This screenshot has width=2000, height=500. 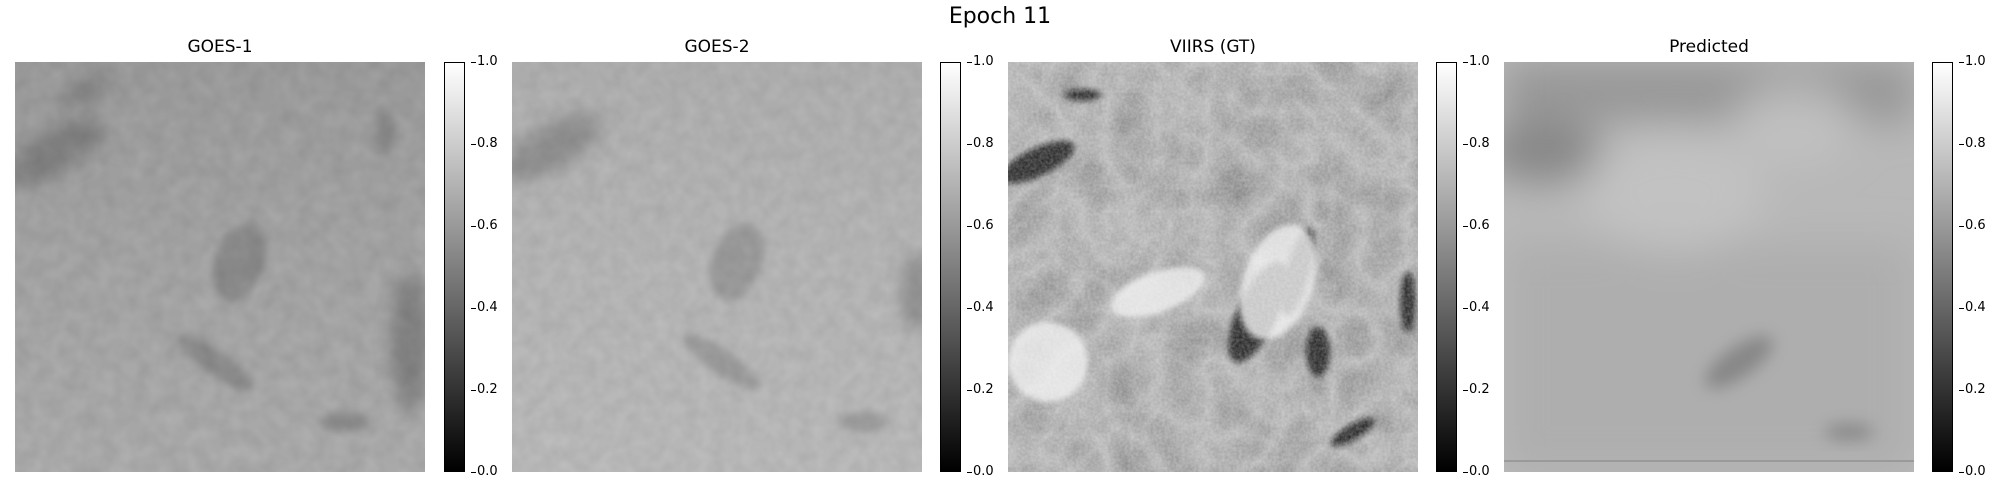 I want to click on colorbar-goes1, so click(x=454, y=267).